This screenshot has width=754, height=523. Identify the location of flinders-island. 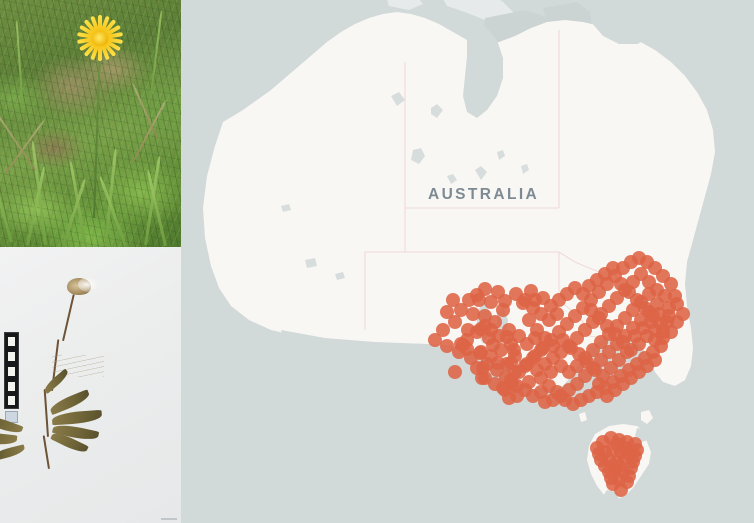
(647, 417).